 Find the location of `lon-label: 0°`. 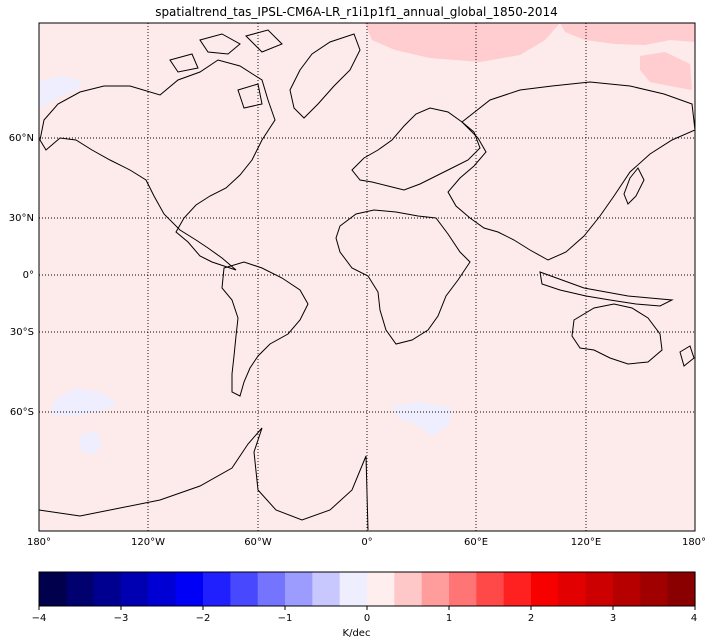

lon-label: 0° is located at coordinates (367, 542).